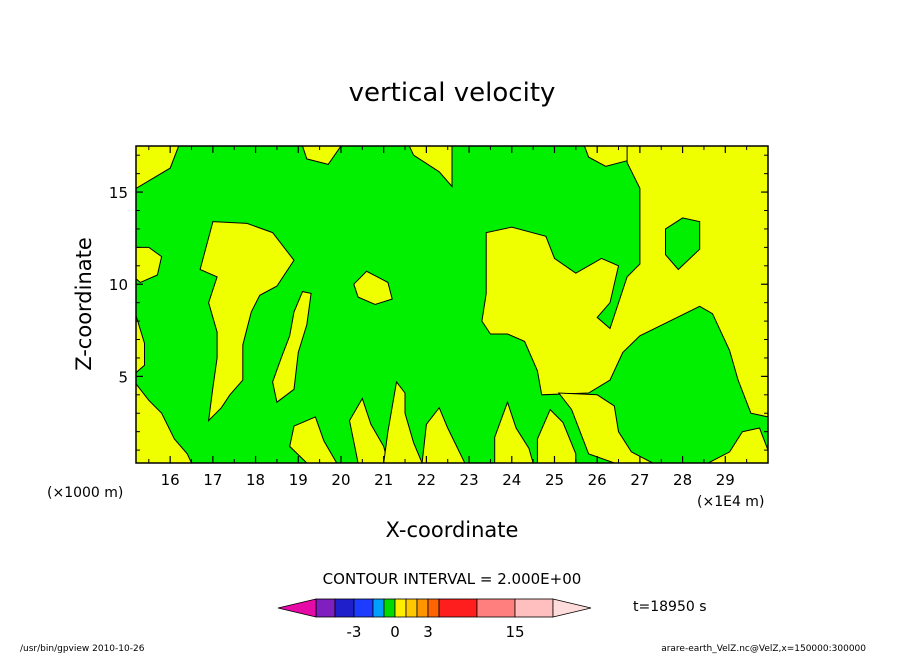  I want to click on contour-interval-text: CONTOUR INTERVAL = 2.000E+00, so click(452, 579).